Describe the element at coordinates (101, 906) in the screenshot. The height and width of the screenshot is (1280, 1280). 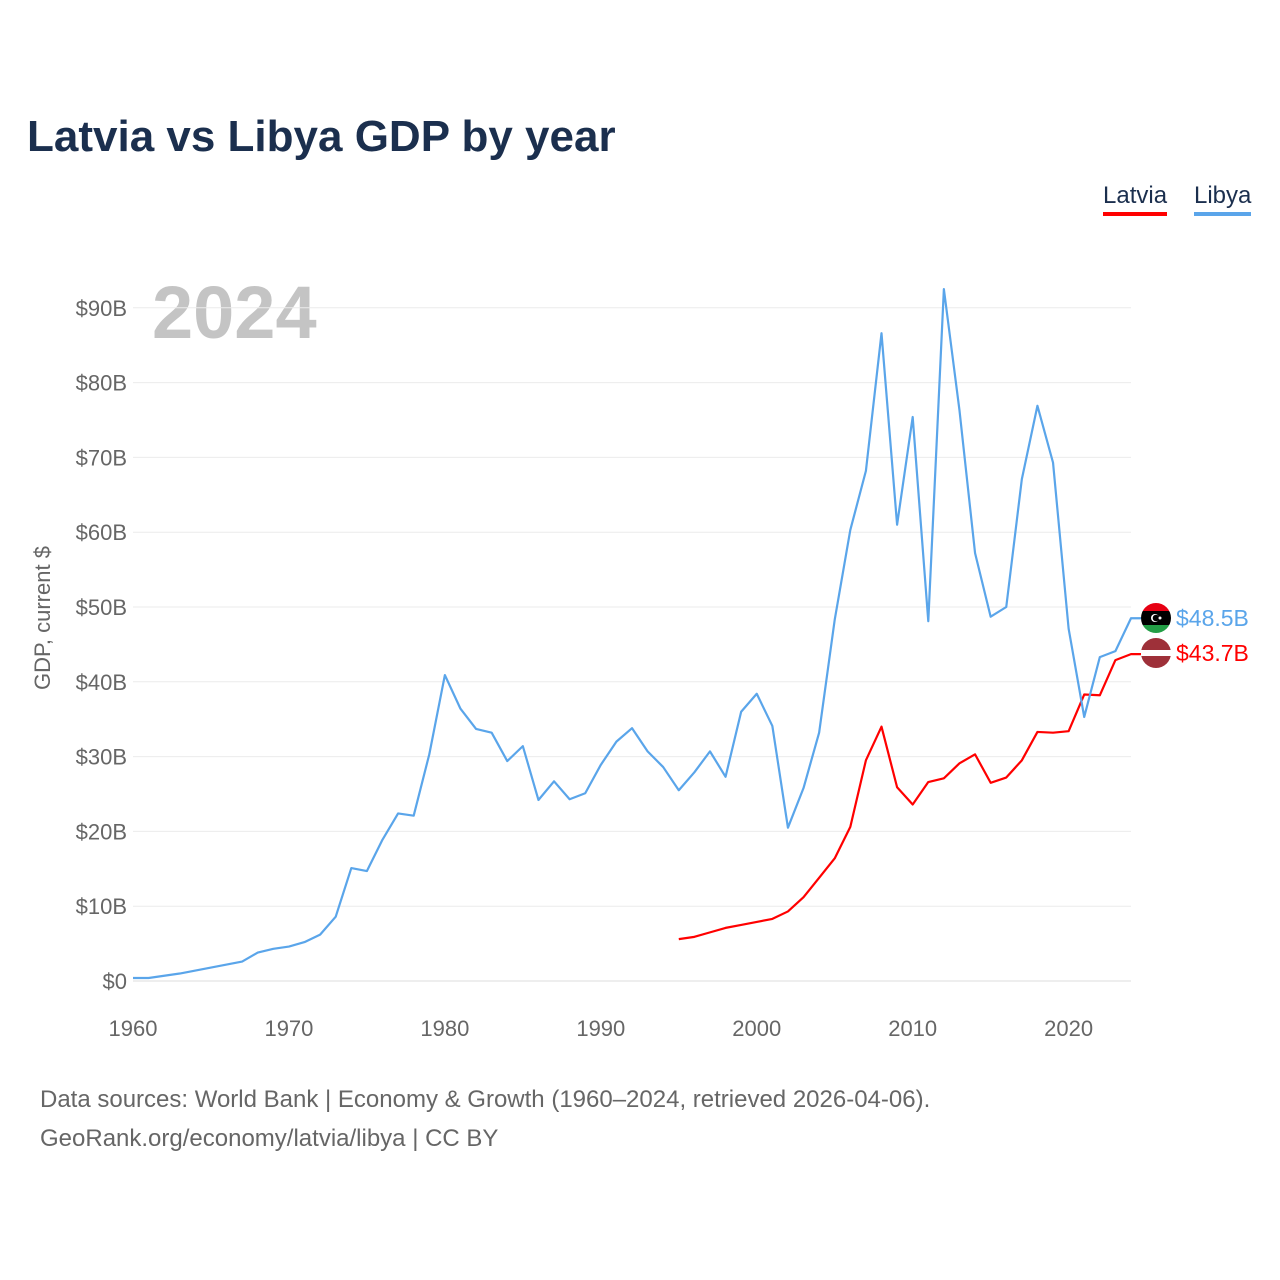
I see `y-tick-label: $10B` at that location.